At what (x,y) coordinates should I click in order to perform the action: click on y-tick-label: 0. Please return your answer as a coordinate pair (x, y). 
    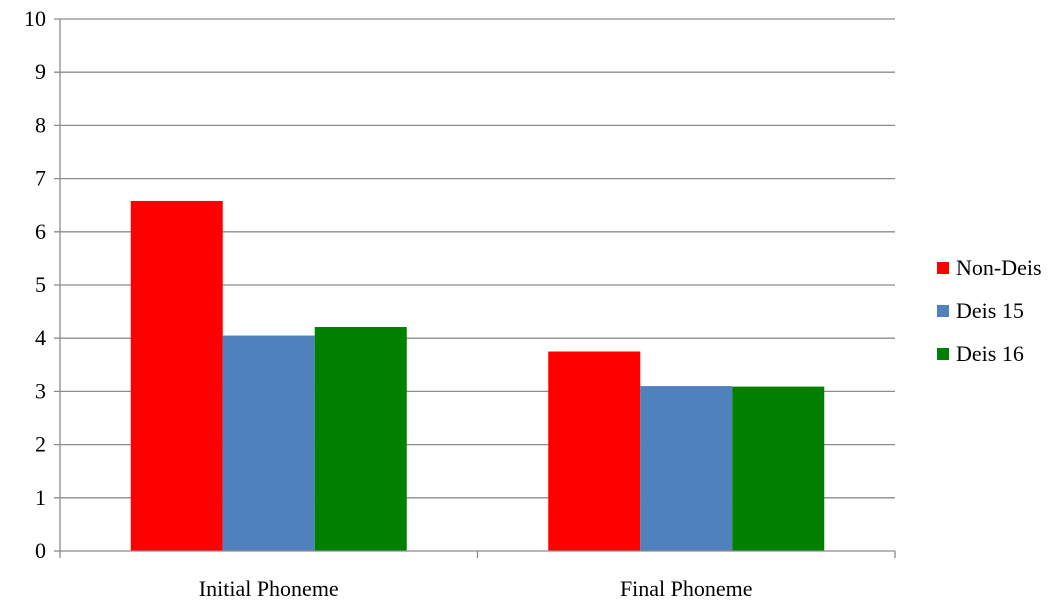
    Looking at the image, I should click on (40, 550).